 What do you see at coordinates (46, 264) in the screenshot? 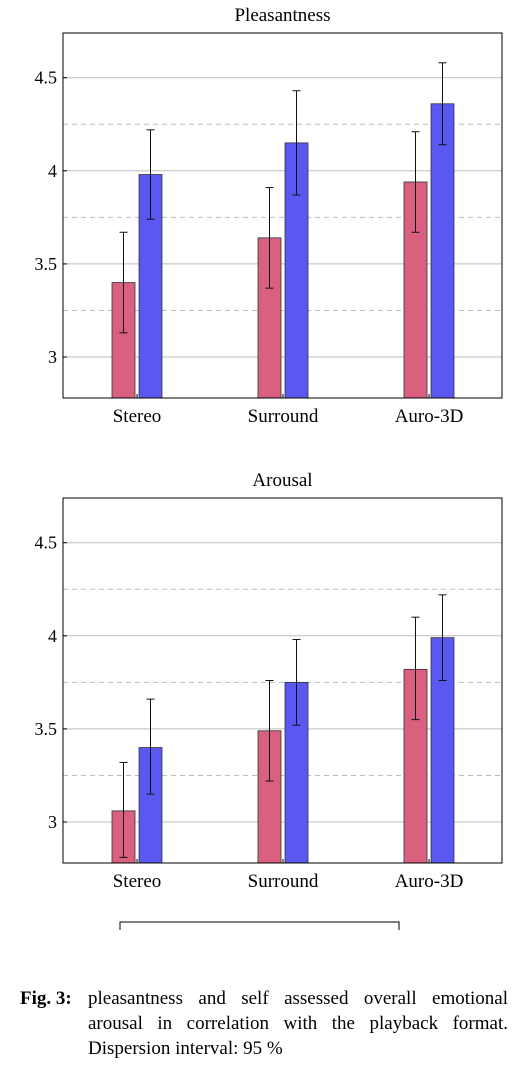
I see `pleasantness-ytick-label: 3.5` at bounding box center [46, 264].